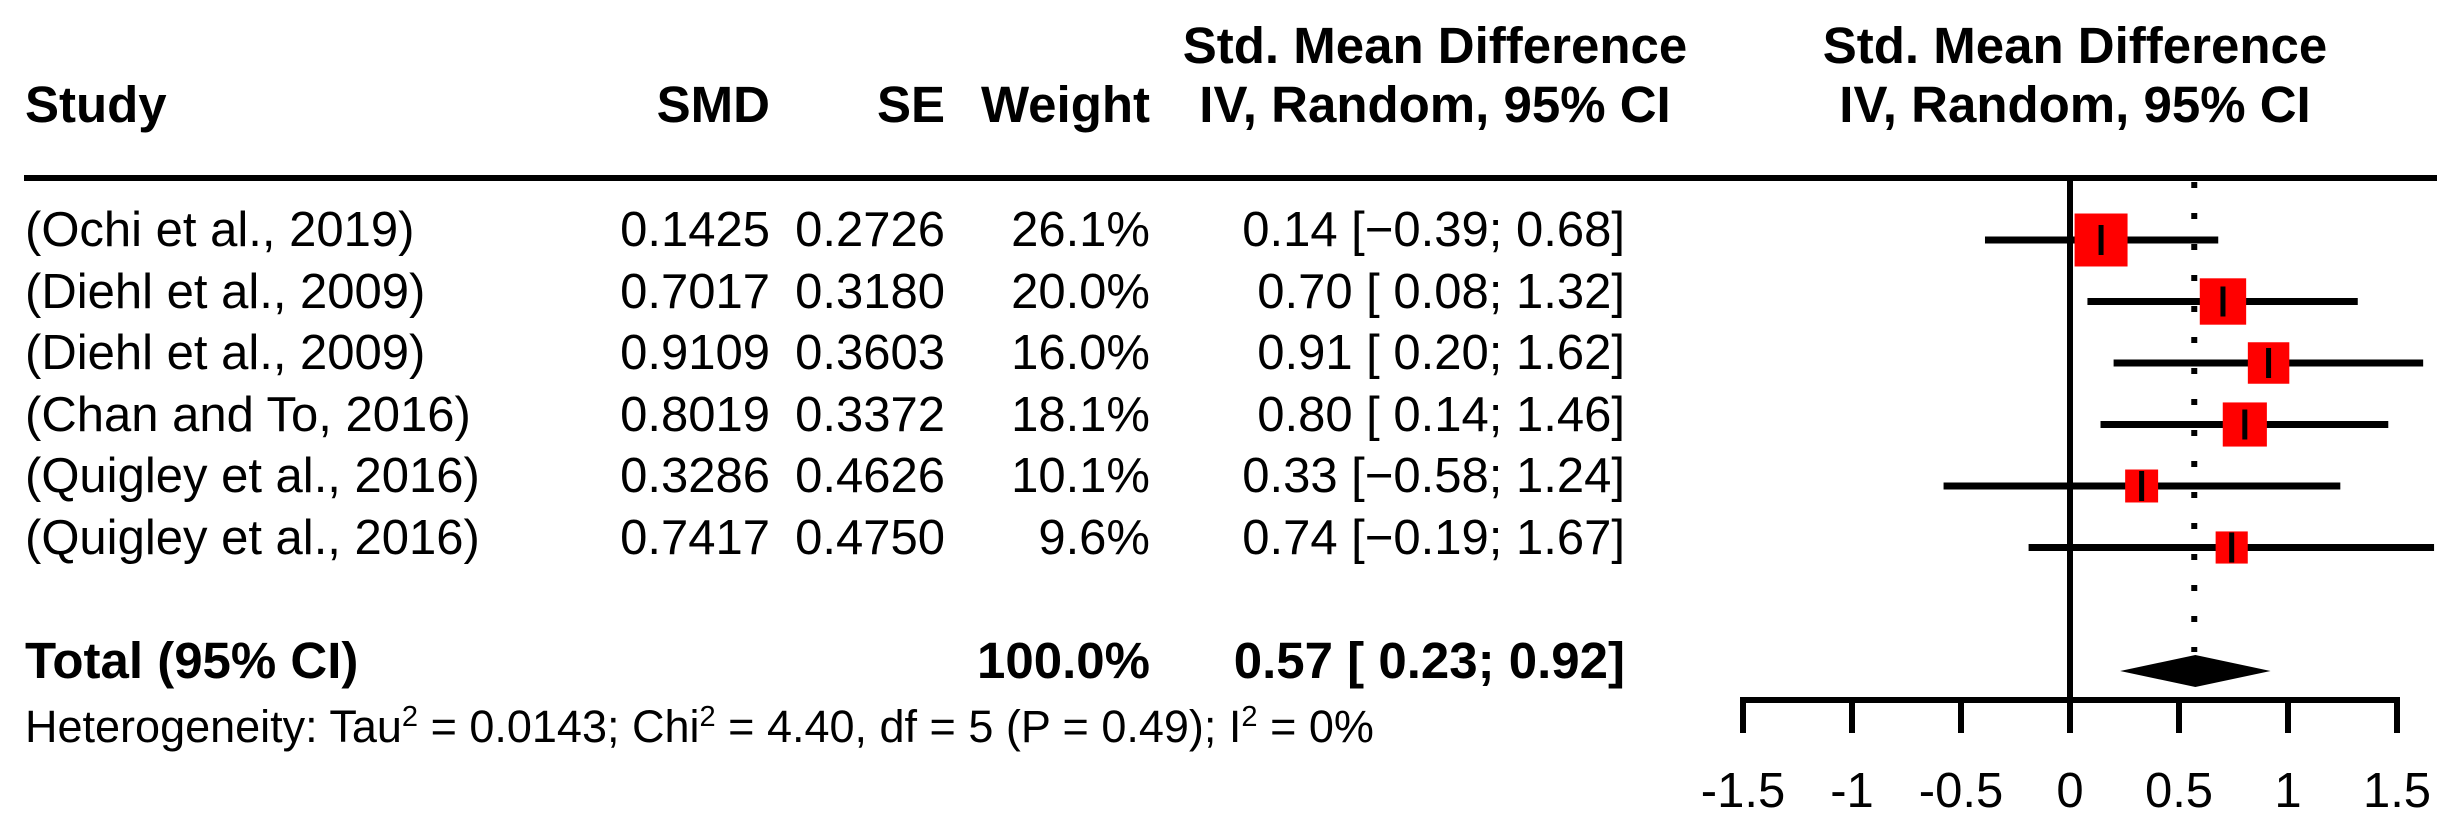 The width and height of the screenshot is (2459, 831). What do you see at coordinates (1852, 791) in the screenshot?
I see `x-axis-tick-label-1: -1` at bounding box center [1852, 791].